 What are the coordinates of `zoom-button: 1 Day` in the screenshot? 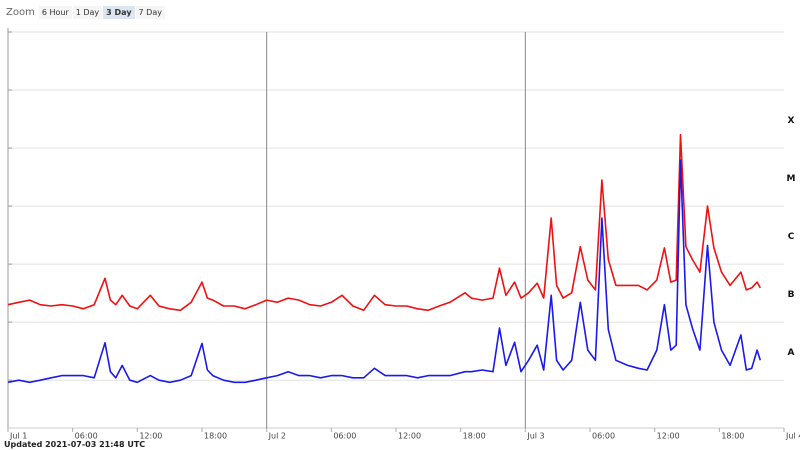 It's located at (87, 12).